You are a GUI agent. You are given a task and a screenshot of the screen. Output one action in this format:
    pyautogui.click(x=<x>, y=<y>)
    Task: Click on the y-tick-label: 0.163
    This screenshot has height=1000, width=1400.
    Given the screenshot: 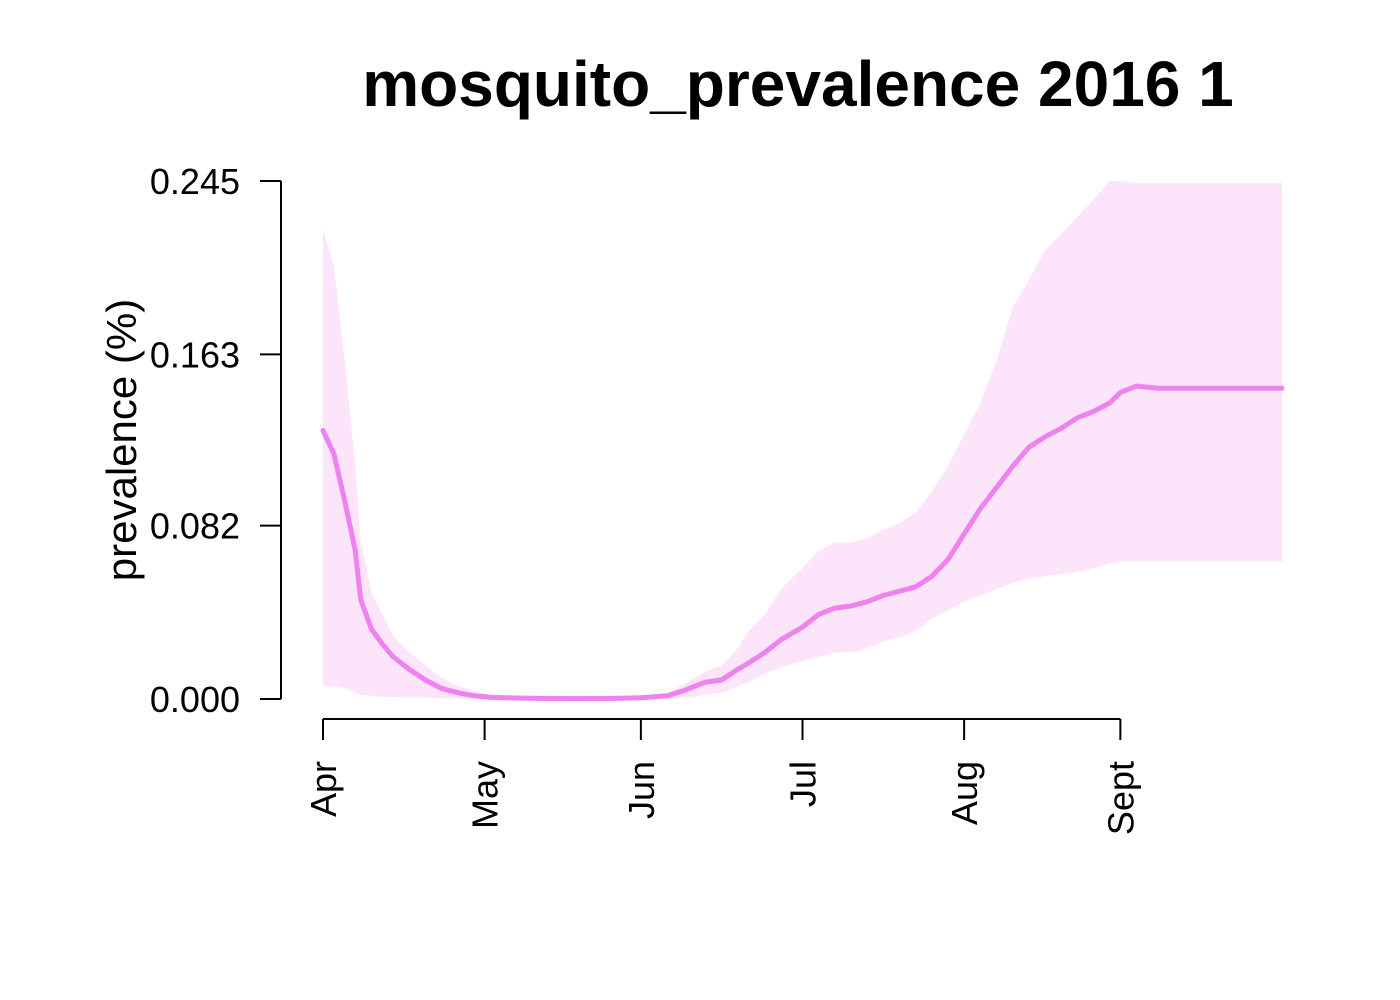 What is the action you would take?
    pyautogui.click(x=195, y=354)
    